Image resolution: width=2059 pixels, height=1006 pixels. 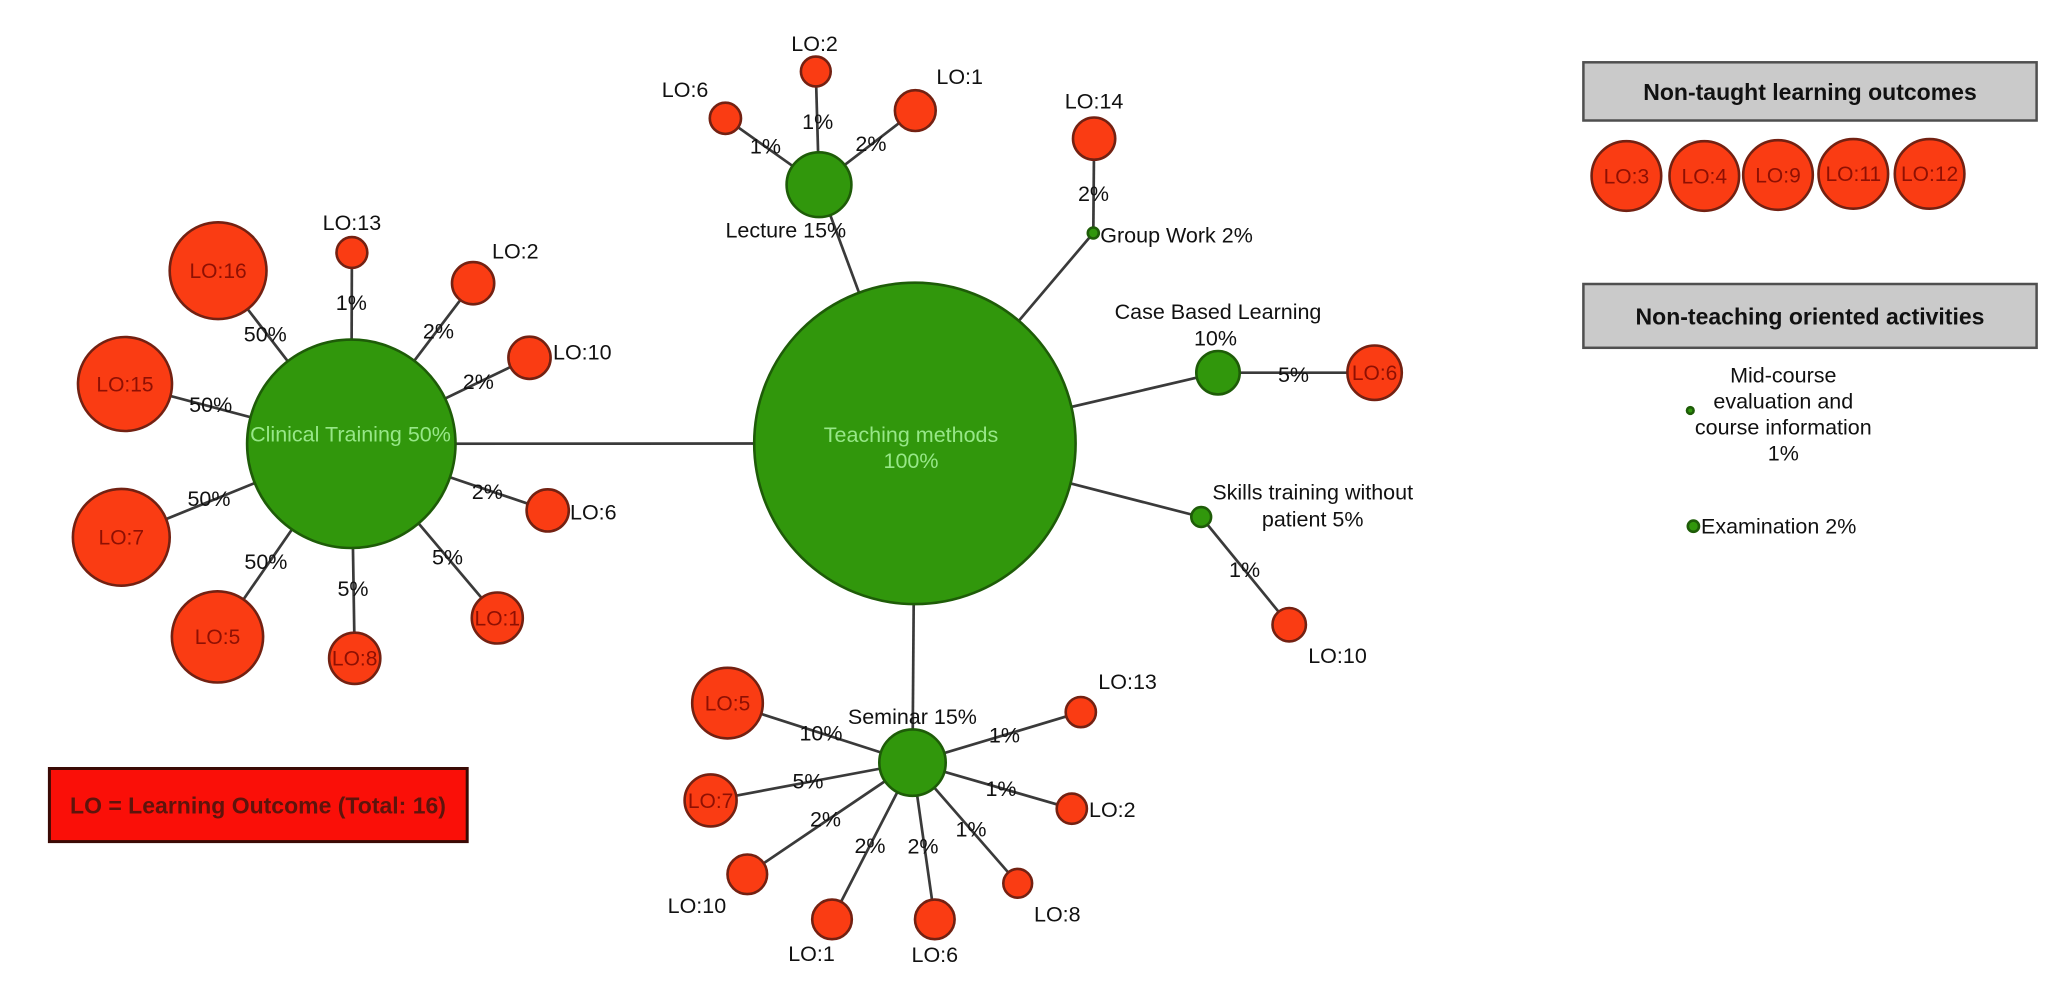 What do you see at coordinates (912, 717) in the screenshot?
I see `svg-text: Seminar 15%` at bounding box center [912, 717].